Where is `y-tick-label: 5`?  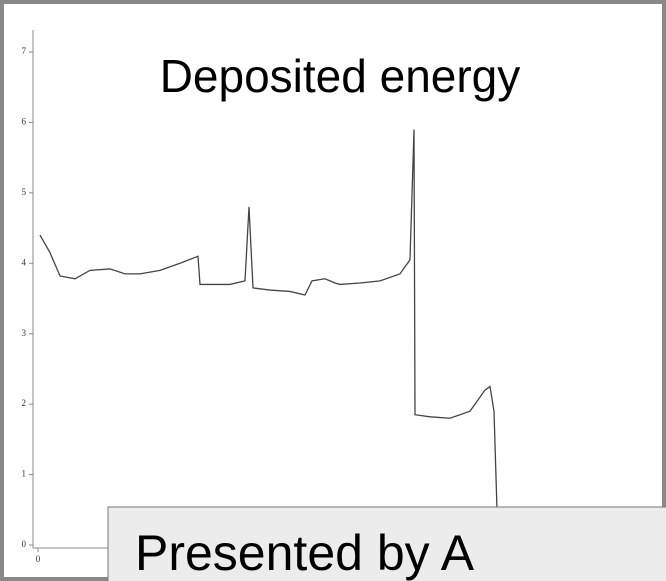 y-tick-label: 5 is located at coordinates (24, 192).